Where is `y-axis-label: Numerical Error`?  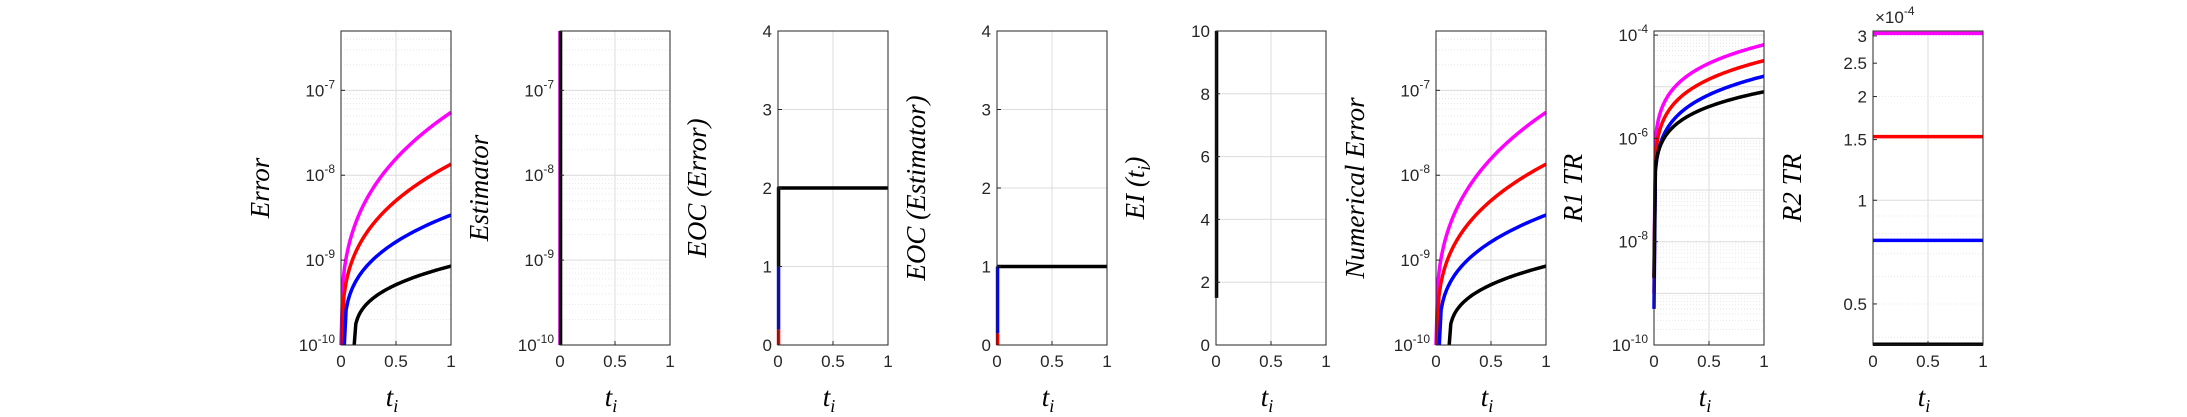 y-axis-label: Numerical Error is located at coordinates (1355, 188).